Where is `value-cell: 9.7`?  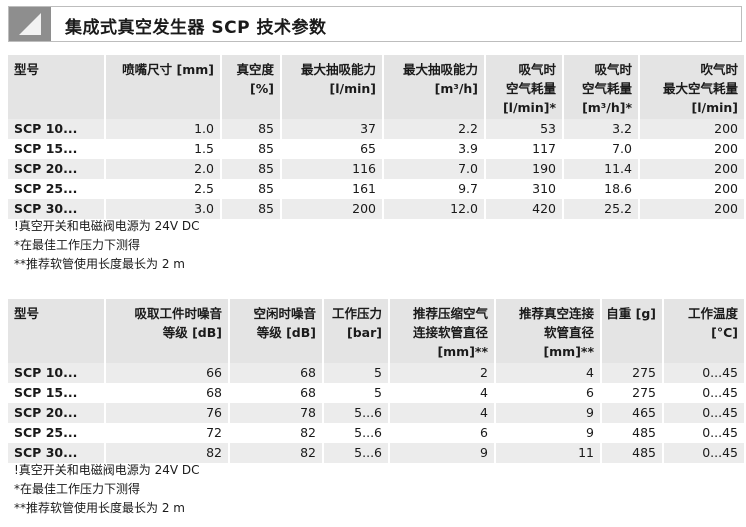
value-cell: 9.7 is located at coordinates (435, 189).